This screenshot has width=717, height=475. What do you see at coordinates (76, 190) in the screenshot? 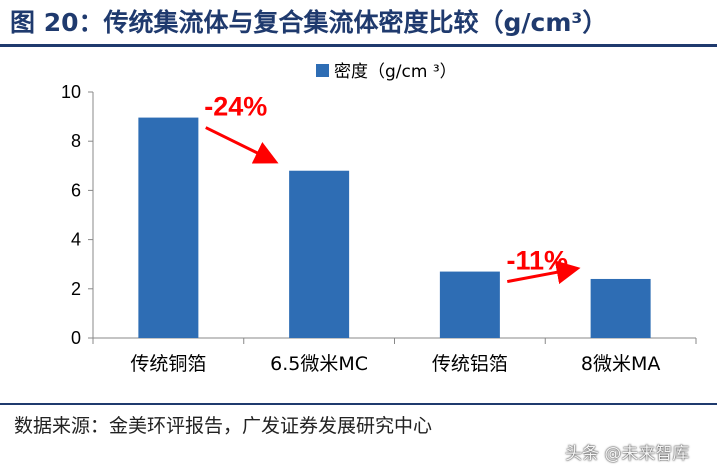
I see `y-tick-label: 6` at bounding box center [76, 190].